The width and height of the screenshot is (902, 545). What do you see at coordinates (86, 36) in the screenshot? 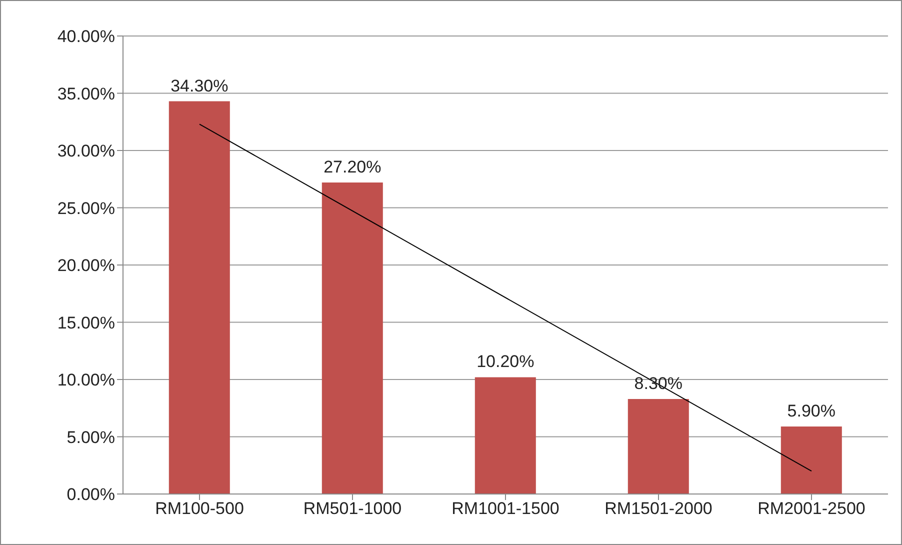
I see `y-tick-label: 40.00%` at bounding box center [86, 36].